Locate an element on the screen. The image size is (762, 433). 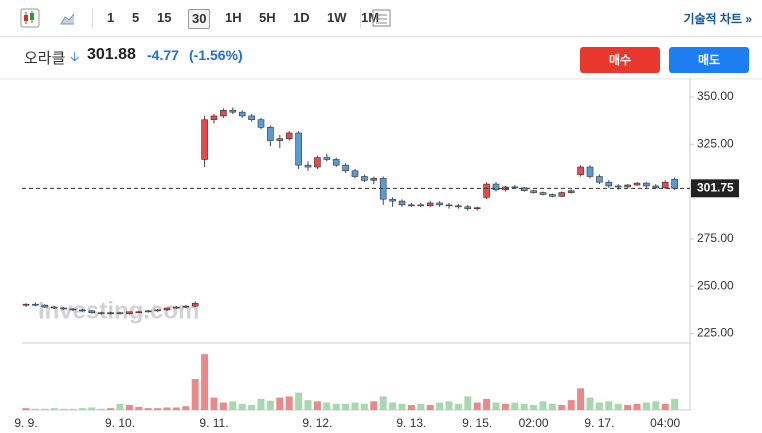
interval-button: 15 is located at coordinates (164, 17).